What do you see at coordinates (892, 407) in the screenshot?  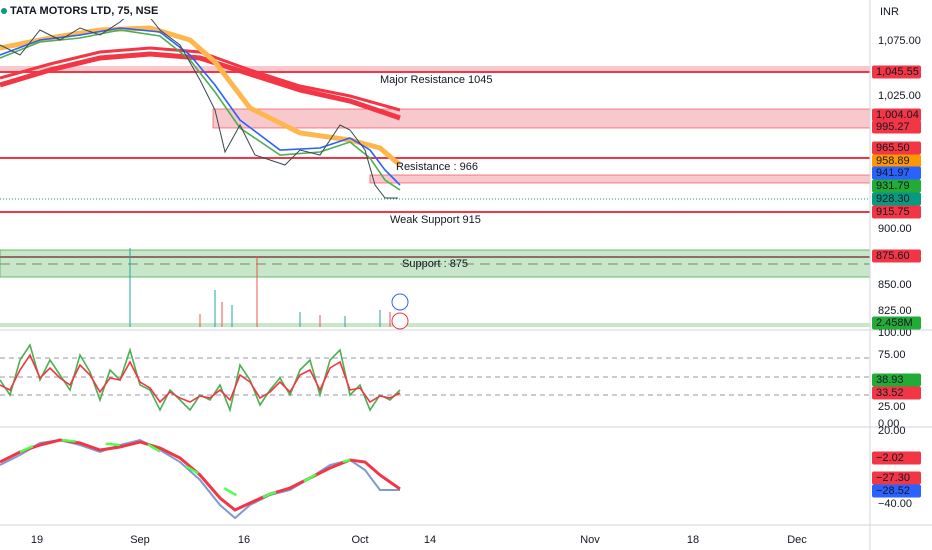 I see `axis-tick-label: 25.00` at bounding box center [892, 407].